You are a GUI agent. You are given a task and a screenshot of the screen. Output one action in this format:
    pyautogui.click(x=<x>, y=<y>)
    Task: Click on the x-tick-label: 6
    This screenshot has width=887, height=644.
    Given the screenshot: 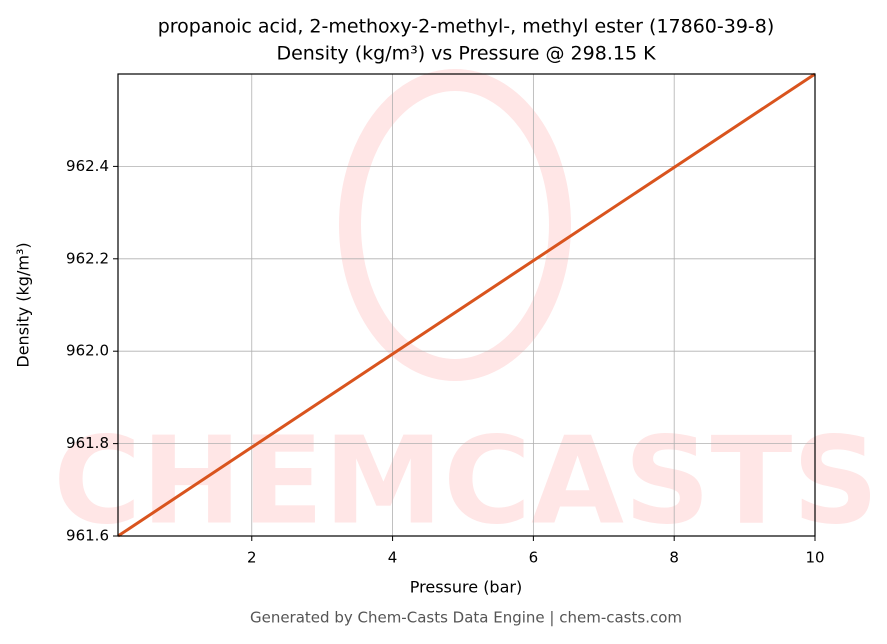 What is the action you would take?
    pyautogui.click(x=534, y=558)
    